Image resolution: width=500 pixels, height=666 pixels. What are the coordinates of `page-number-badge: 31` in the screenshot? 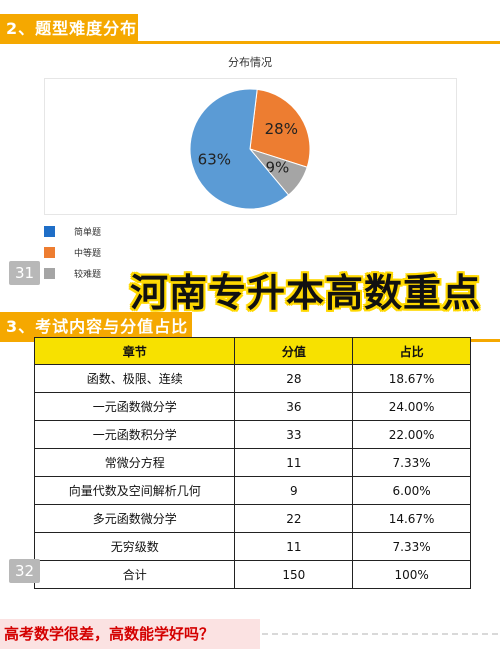 It's located at (24, 273).